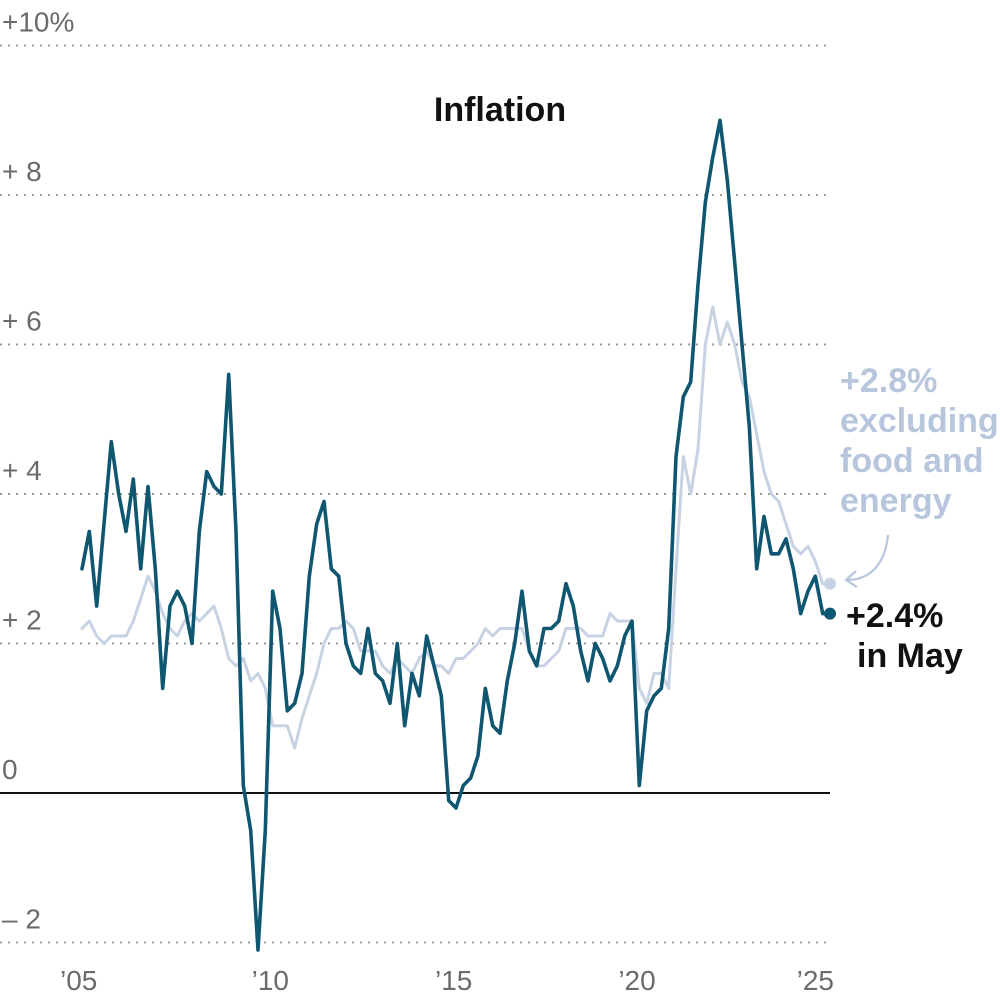 Image resolution: width=1000 pixels, height=1000 pixels. Describe the element at coordinates (919, 421) in the screenshot. I see `core-annotation-line-2: excluding` at that location.